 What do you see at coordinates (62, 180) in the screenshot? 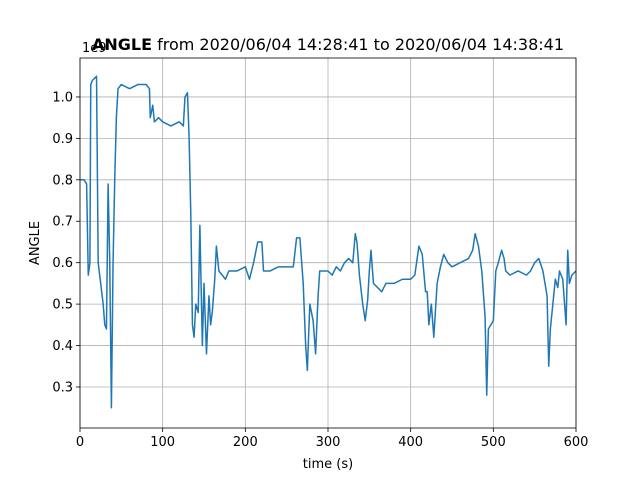
I see `y-tick-label: 0.8` at bounding box center [62, 180].